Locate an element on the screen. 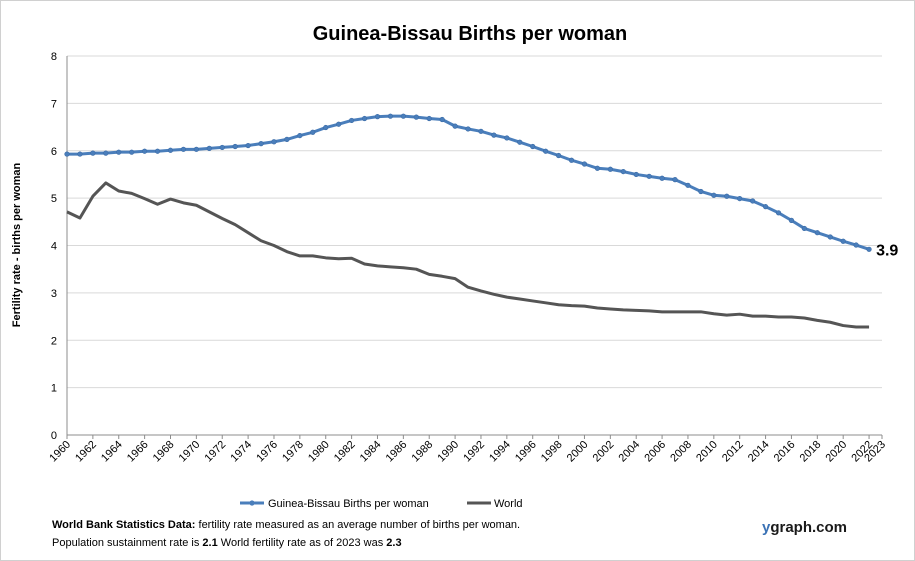 The image size is (915, 561). x-tick-label: 2002 is located at coordinates (604, 452).